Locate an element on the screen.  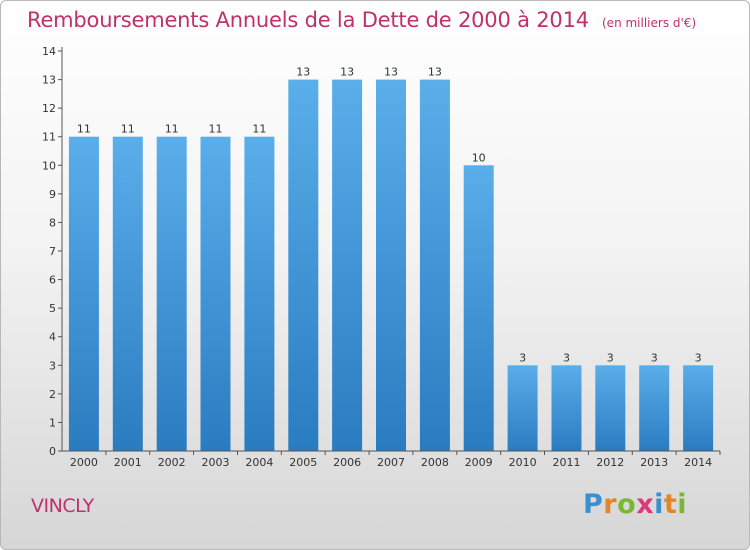
bar-2005 is located at coordinates (303, 265).